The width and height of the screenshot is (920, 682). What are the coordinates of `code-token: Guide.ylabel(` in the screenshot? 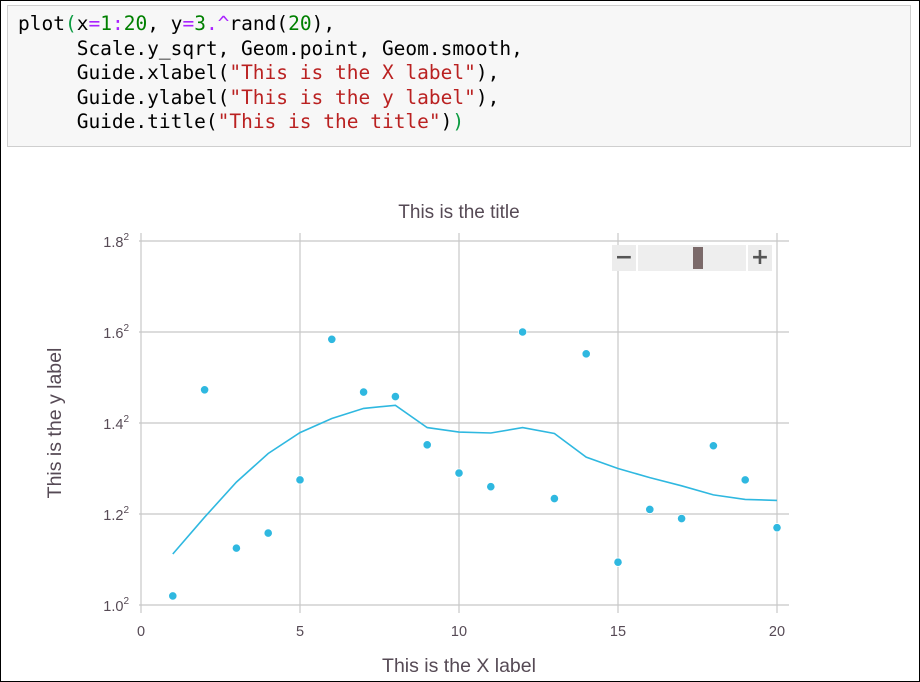 It's located at (124, 97).